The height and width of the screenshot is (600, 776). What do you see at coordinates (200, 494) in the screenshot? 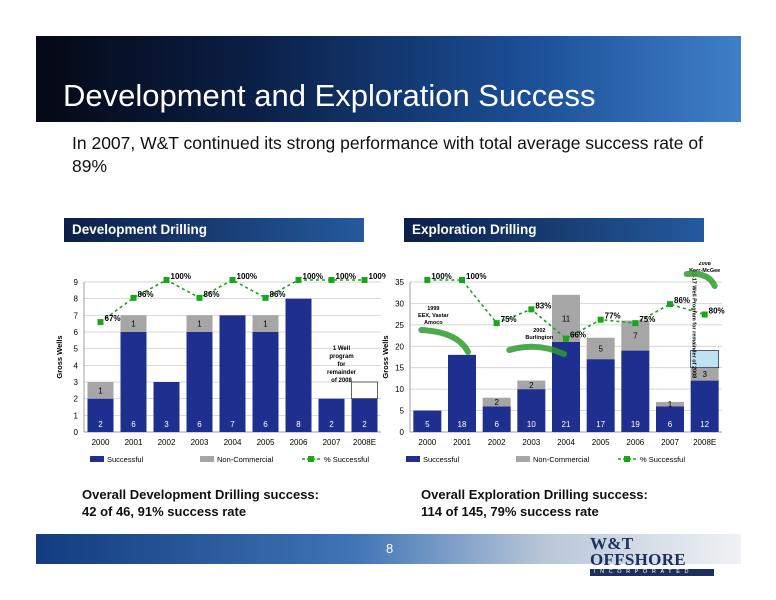
I see `dev-summary-line1: Overall Development Drilling success:` at bounding box center [200, 494].